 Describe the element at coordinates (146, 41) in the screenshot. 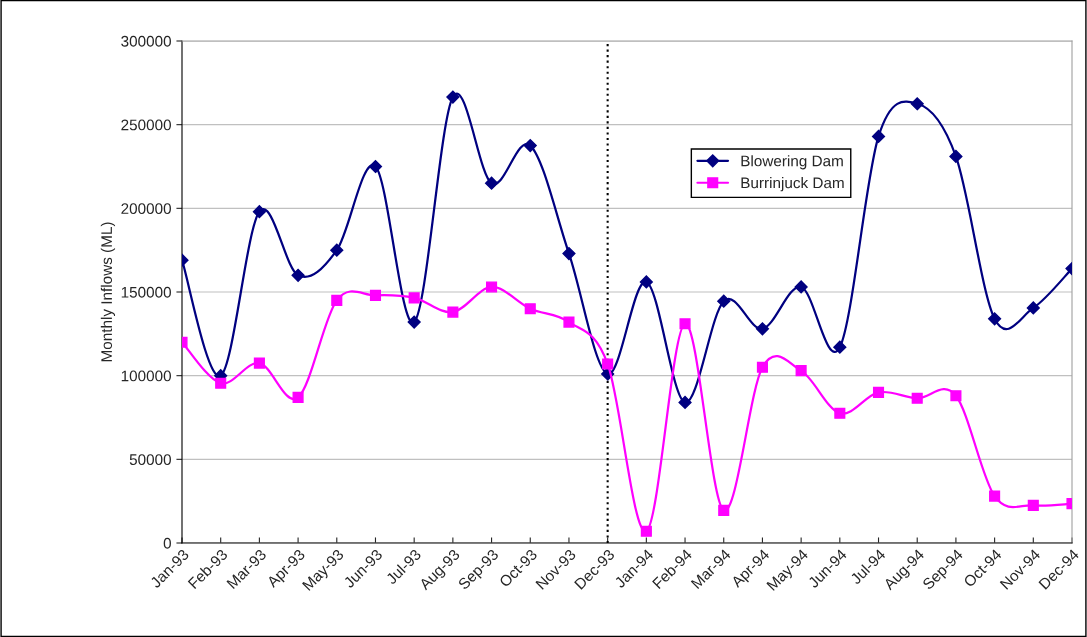

I see `y-tick-label: 300000` at that location.